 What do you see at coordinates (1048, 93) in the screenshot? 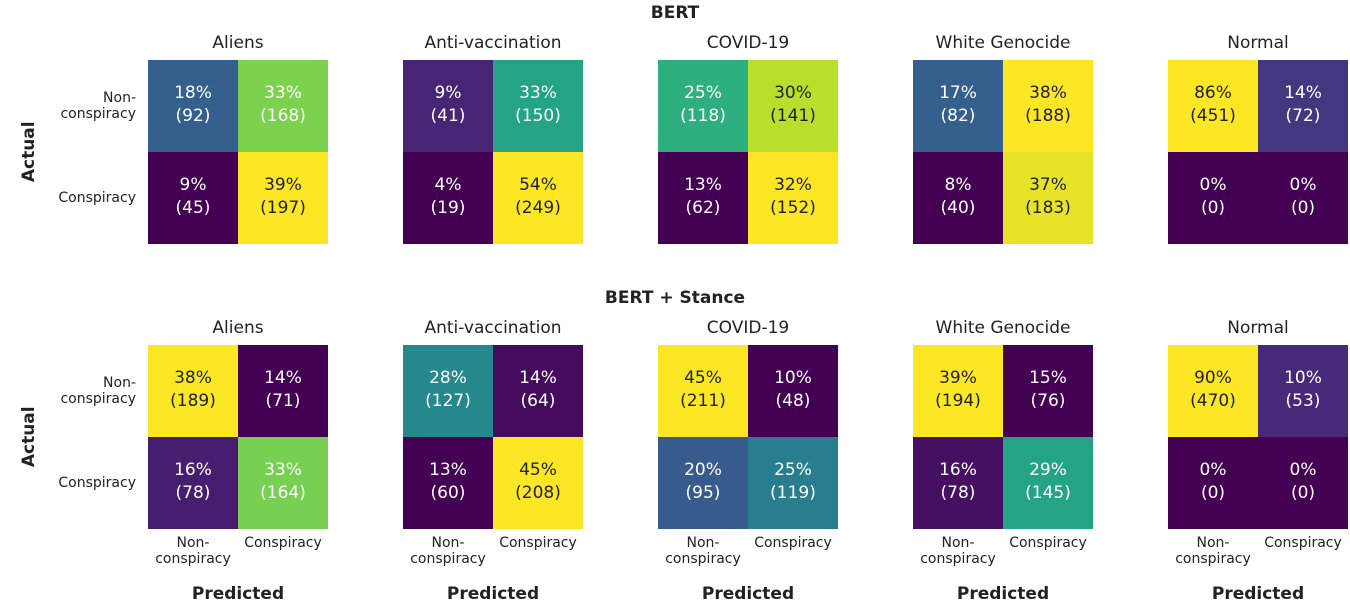
I see `cell-percent-label: 38%` at bounding box center [1048, 93].